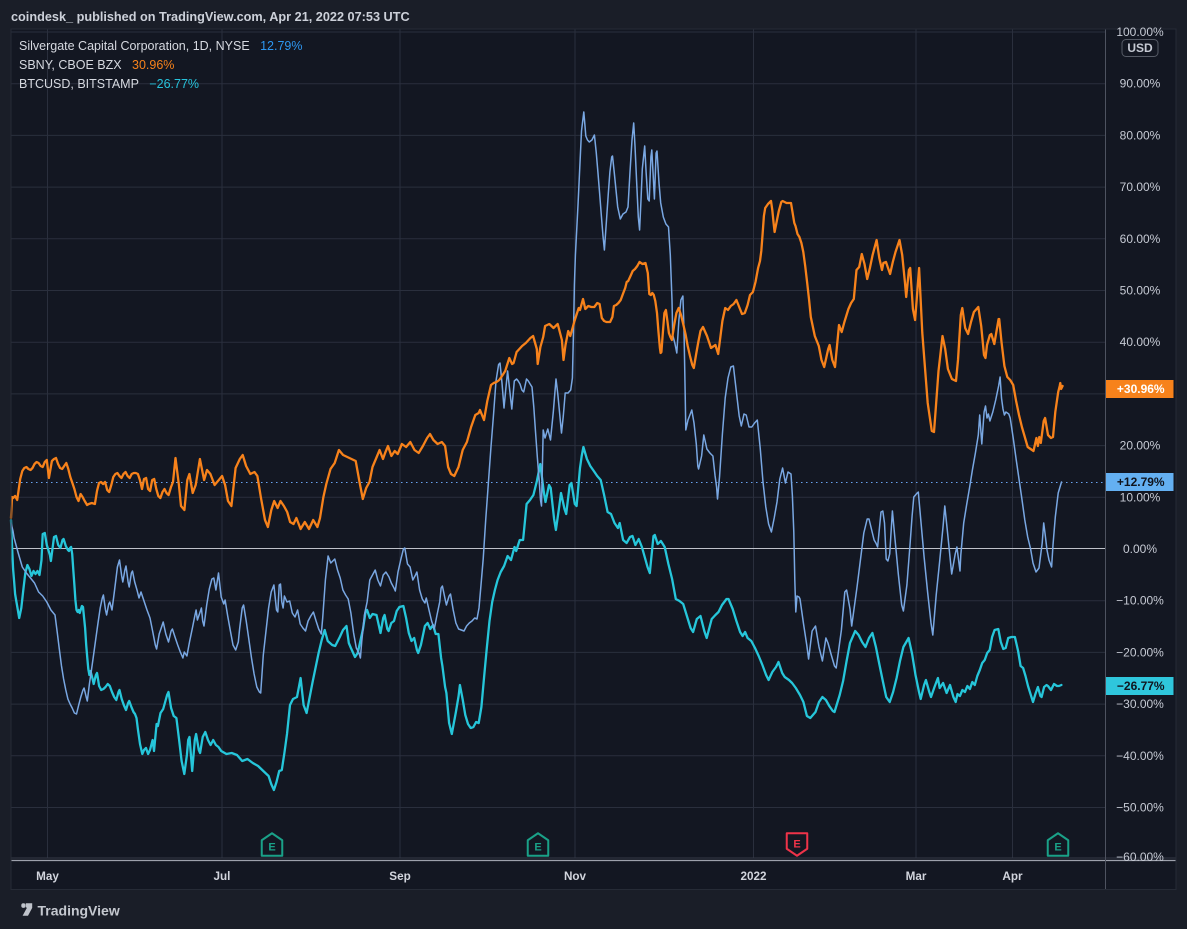 Image resolution: width=1187 pixels, height=929 pixels. Describe the element at coordinates (1140, 32) in the screenshot. I see `svg-text: 100.00%` at that location.